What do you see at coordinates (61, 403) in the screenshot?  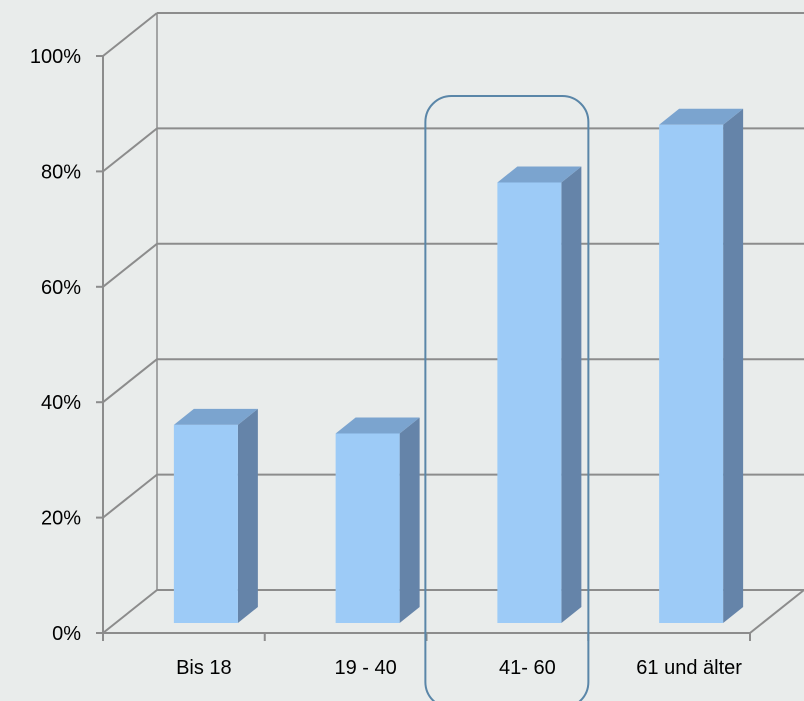 I see `y-tick-label: 40%` at bounding box center [61, 403].